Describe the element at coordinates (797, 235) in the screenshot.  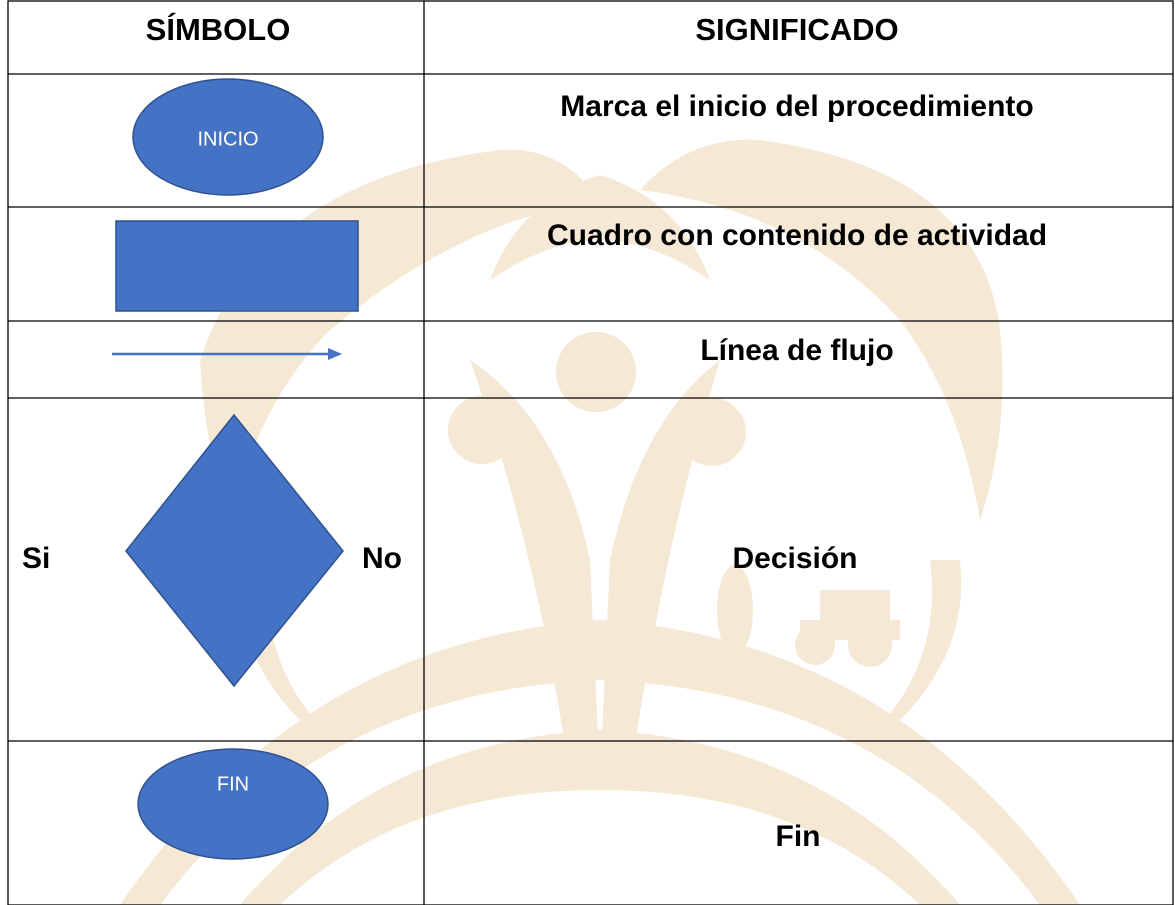
I see `meaning-cell: Cuadro con contenido de actividad` at that location.